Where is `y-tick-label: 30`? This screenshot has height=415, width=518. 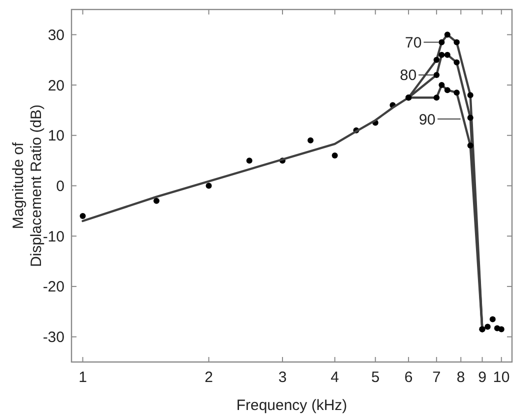 y-tick-label: 30 is located at coordinates (56, 35).